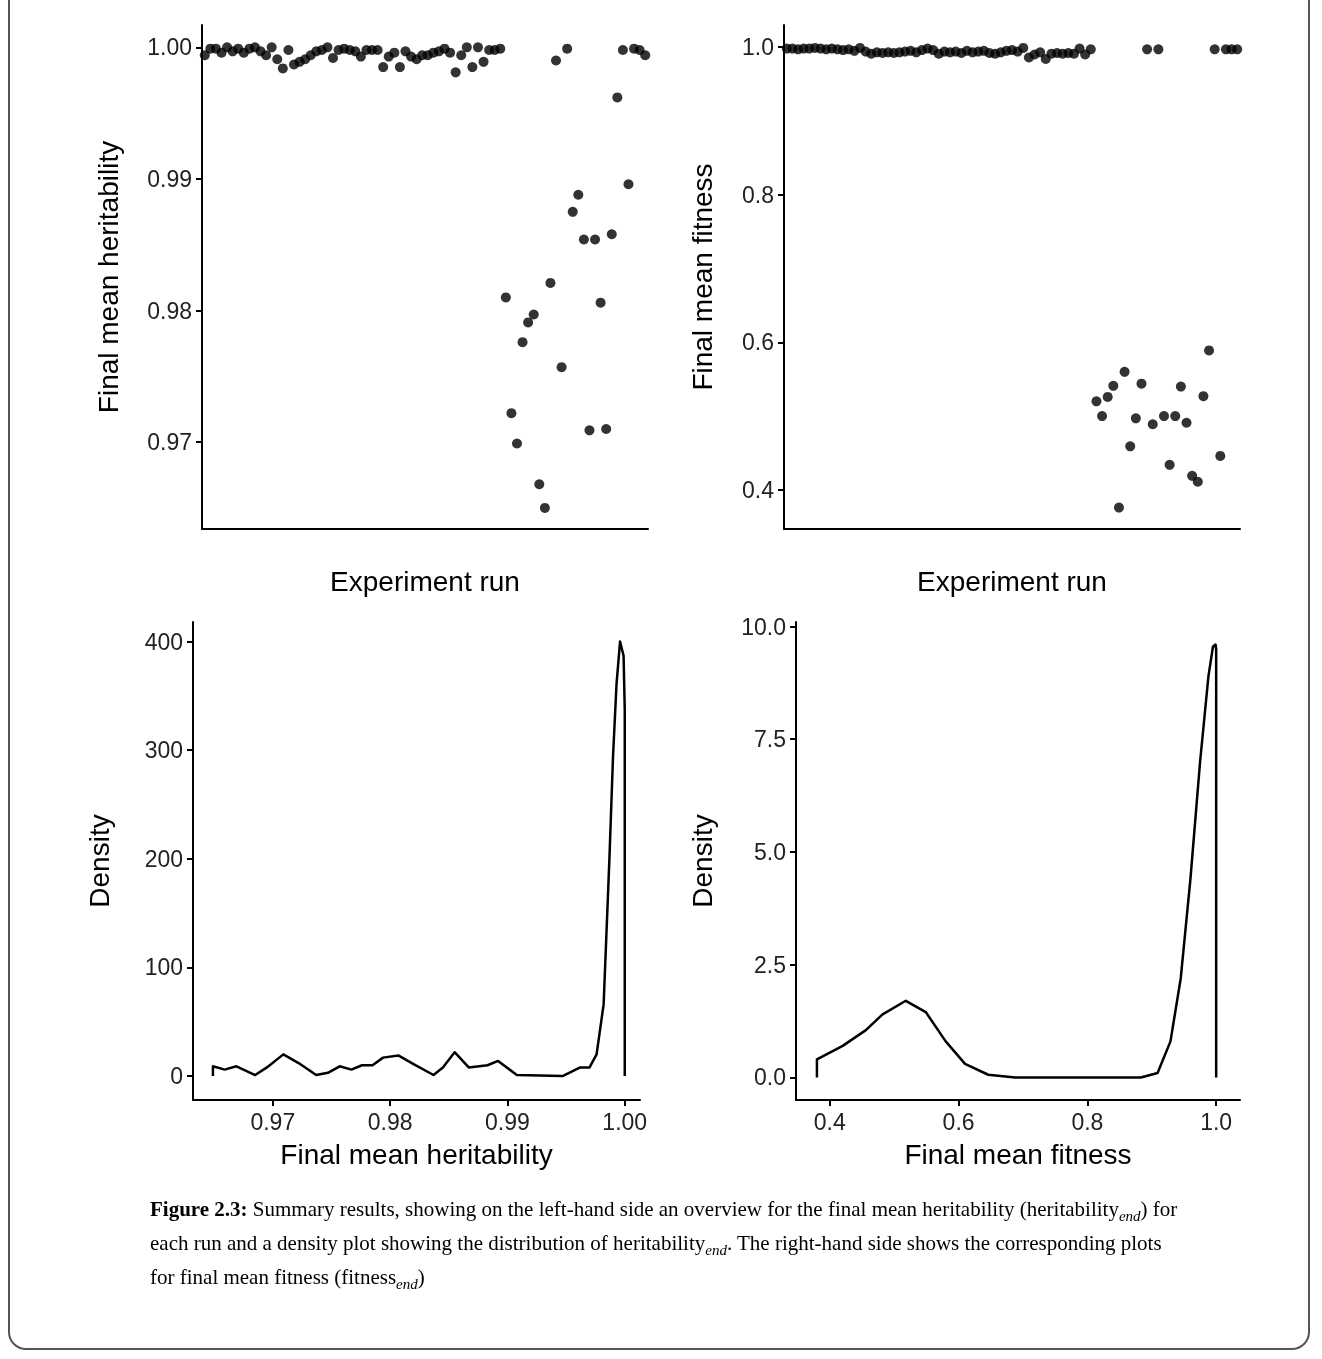  I want to click on y-tick-label: 1.00, so click(169, 47).